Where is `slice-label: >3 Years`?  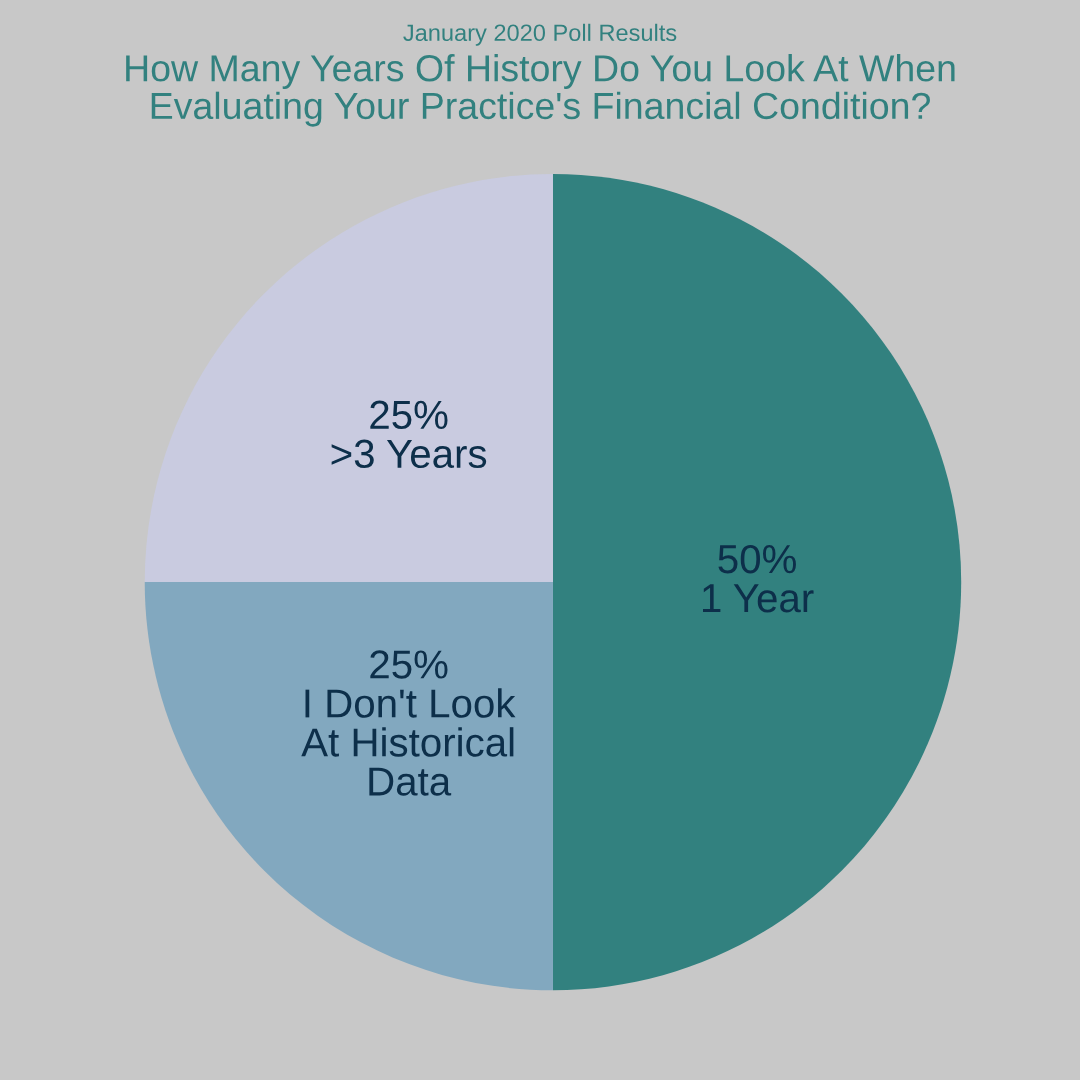
slice-label: >3 Years is located at coordinates (409, 454).